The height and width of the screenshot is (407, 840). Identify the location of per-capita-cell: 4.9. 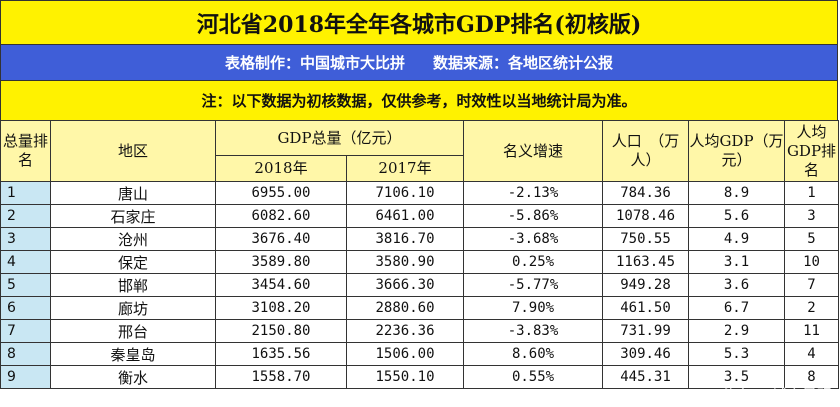
(737, 239).